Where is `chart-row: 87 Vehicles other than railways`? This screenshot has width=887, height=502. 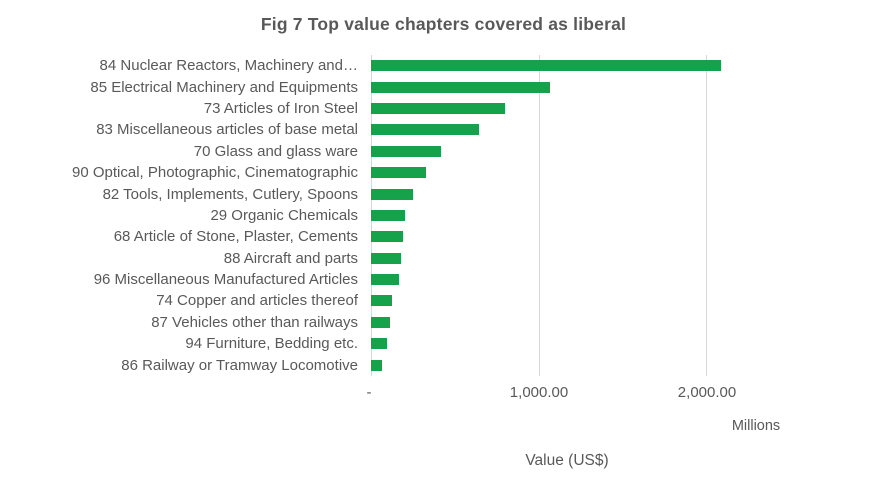 chart-row: 87 Vehicles other than railways is located at coordinates (395, 322).